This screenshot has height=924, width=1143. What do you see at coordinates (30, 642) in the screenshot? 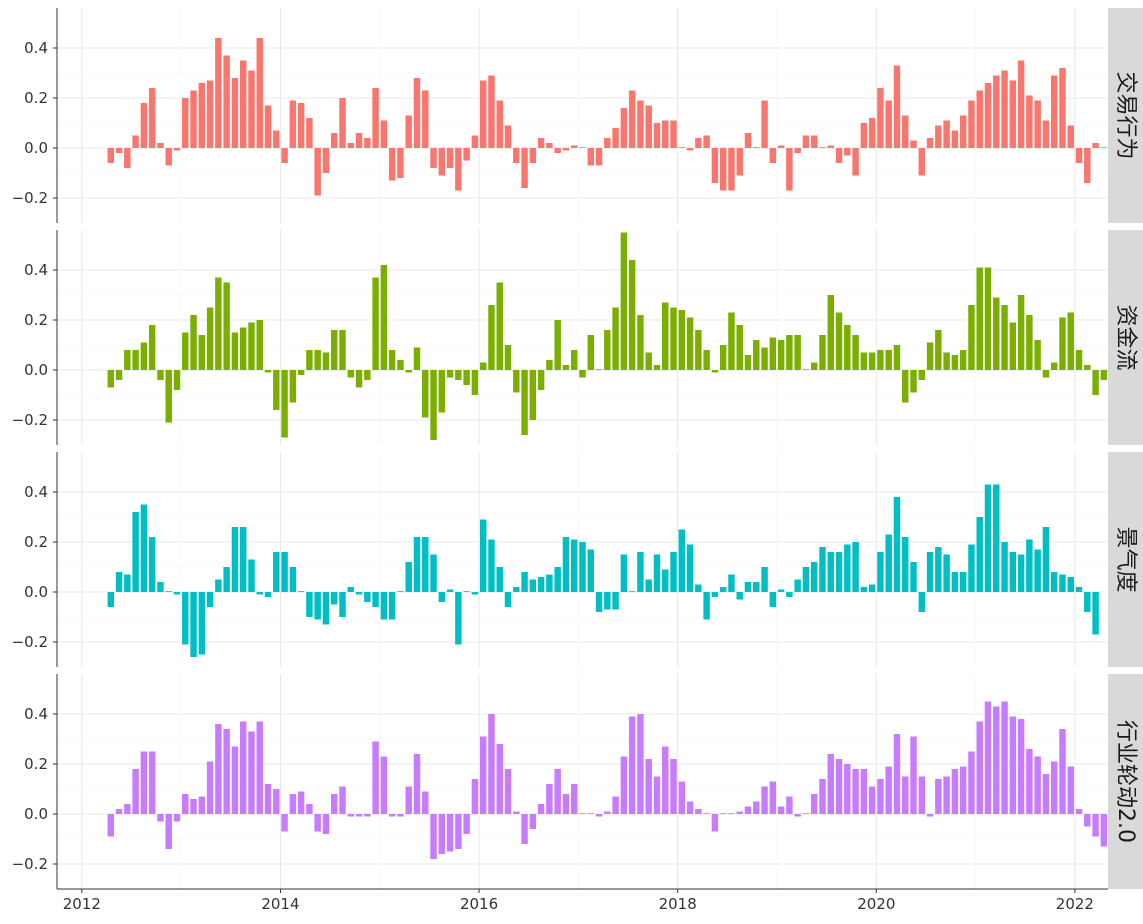
I see `y-tick-label: −0.2` at bounding box center [30, 642].